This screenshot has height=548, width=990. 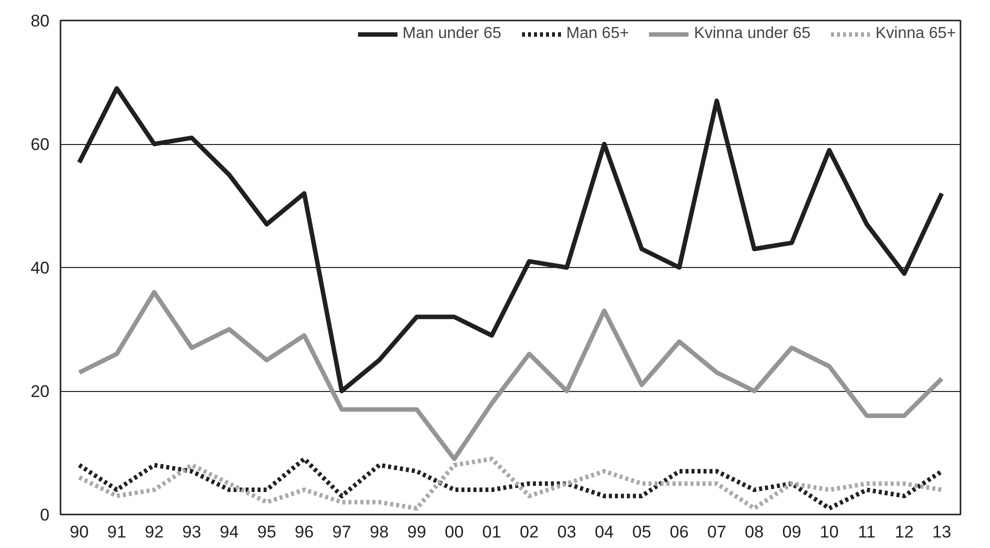 What do you see at coordinates (904, 532) in the screenshot?
I see `x-tick-label: 12` at bounding box center [904, 532].